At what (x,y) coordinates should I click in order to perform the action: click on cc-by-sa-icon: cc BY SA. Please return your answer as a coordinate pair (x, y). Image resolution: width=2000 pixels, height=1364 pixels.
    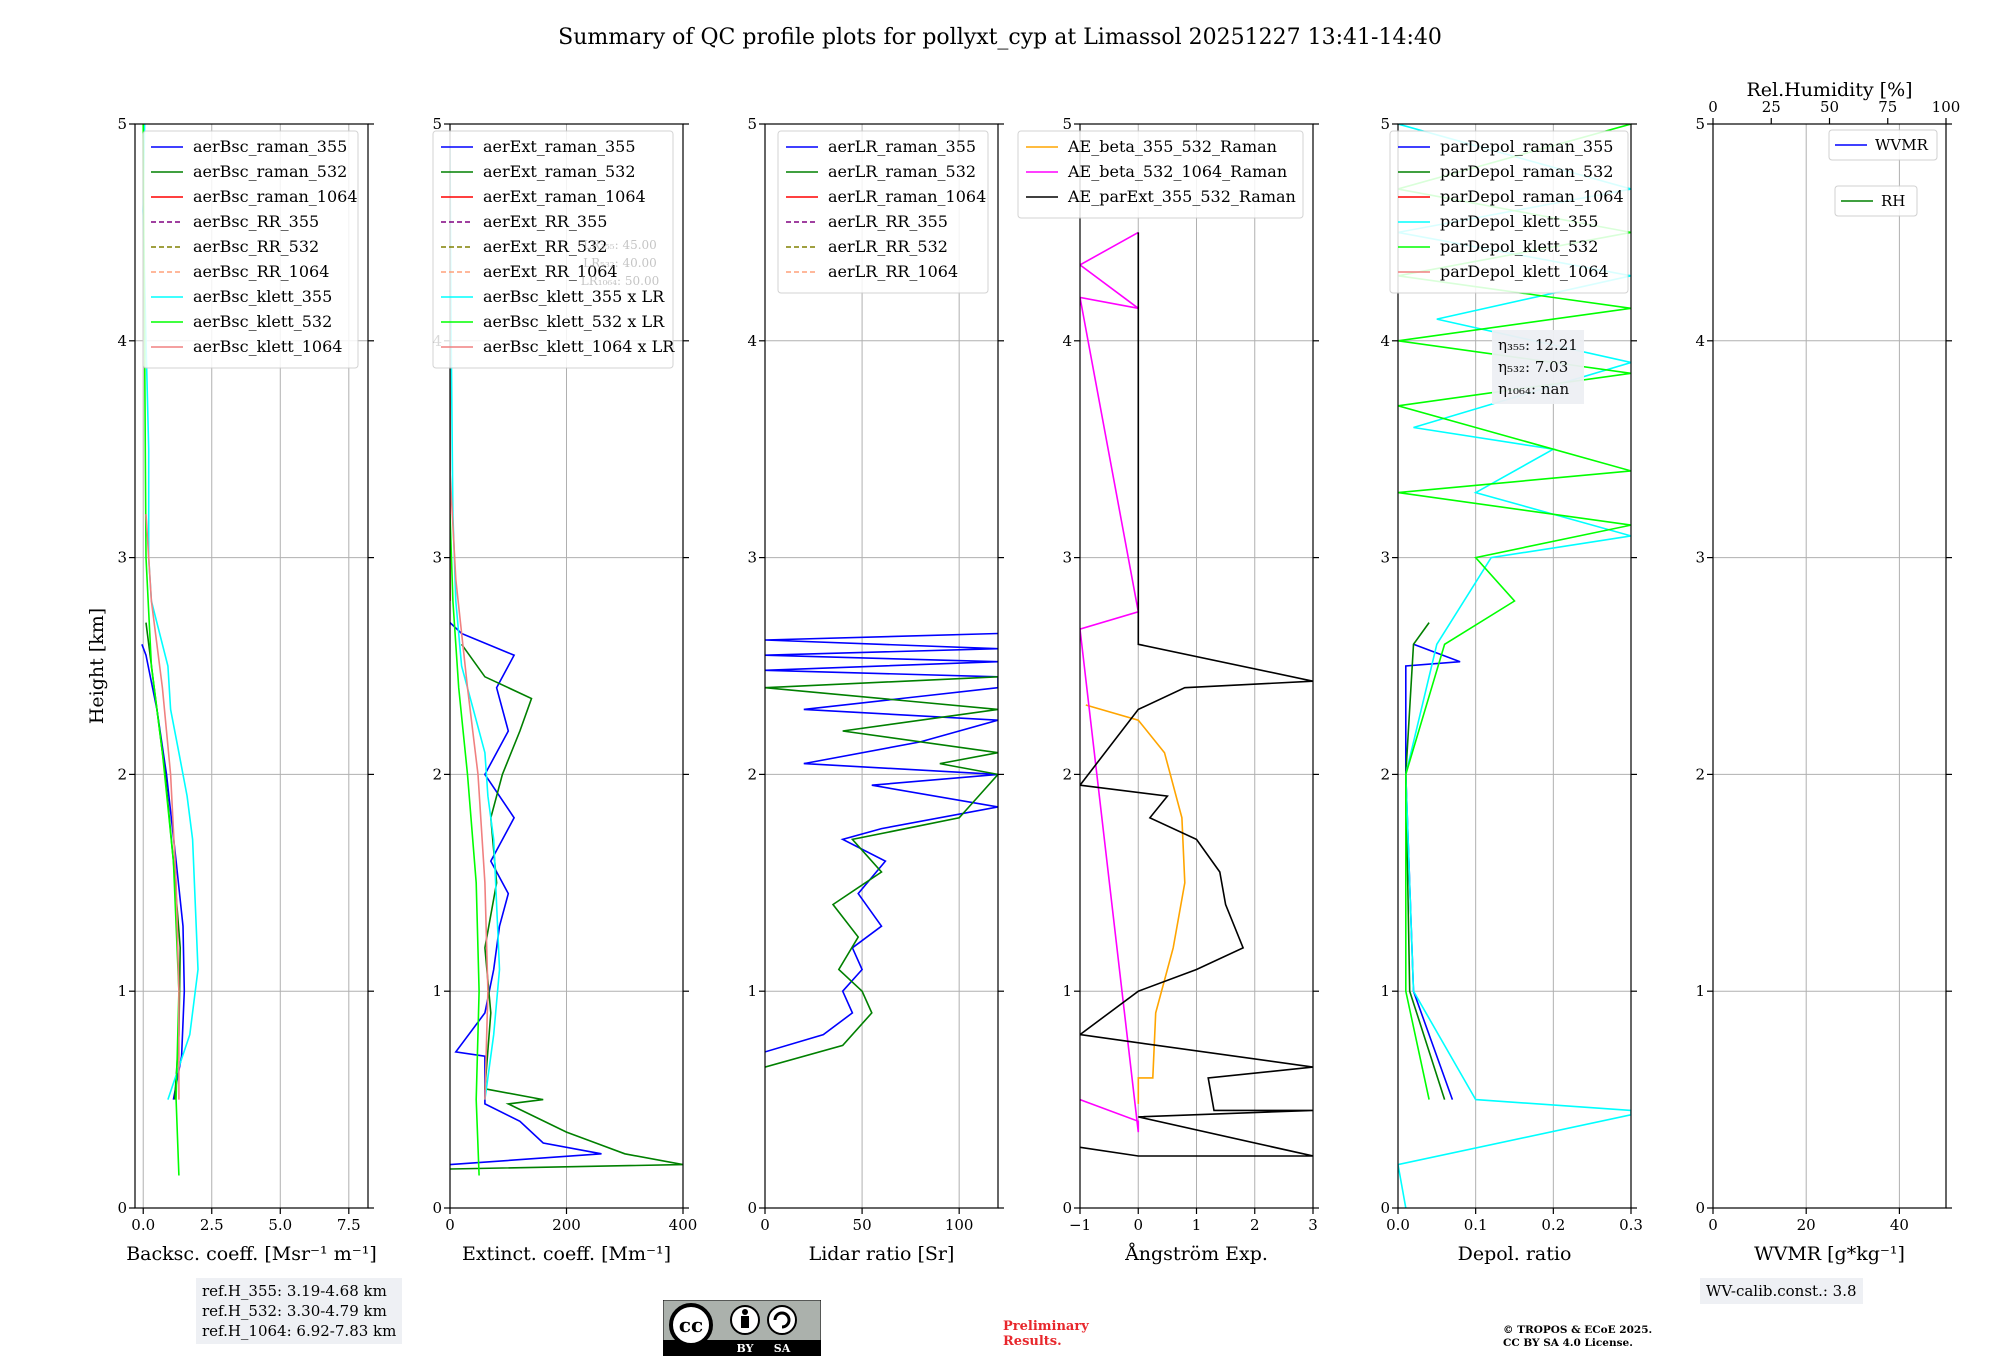
    Looking at the image, I should click on (742, 1328).